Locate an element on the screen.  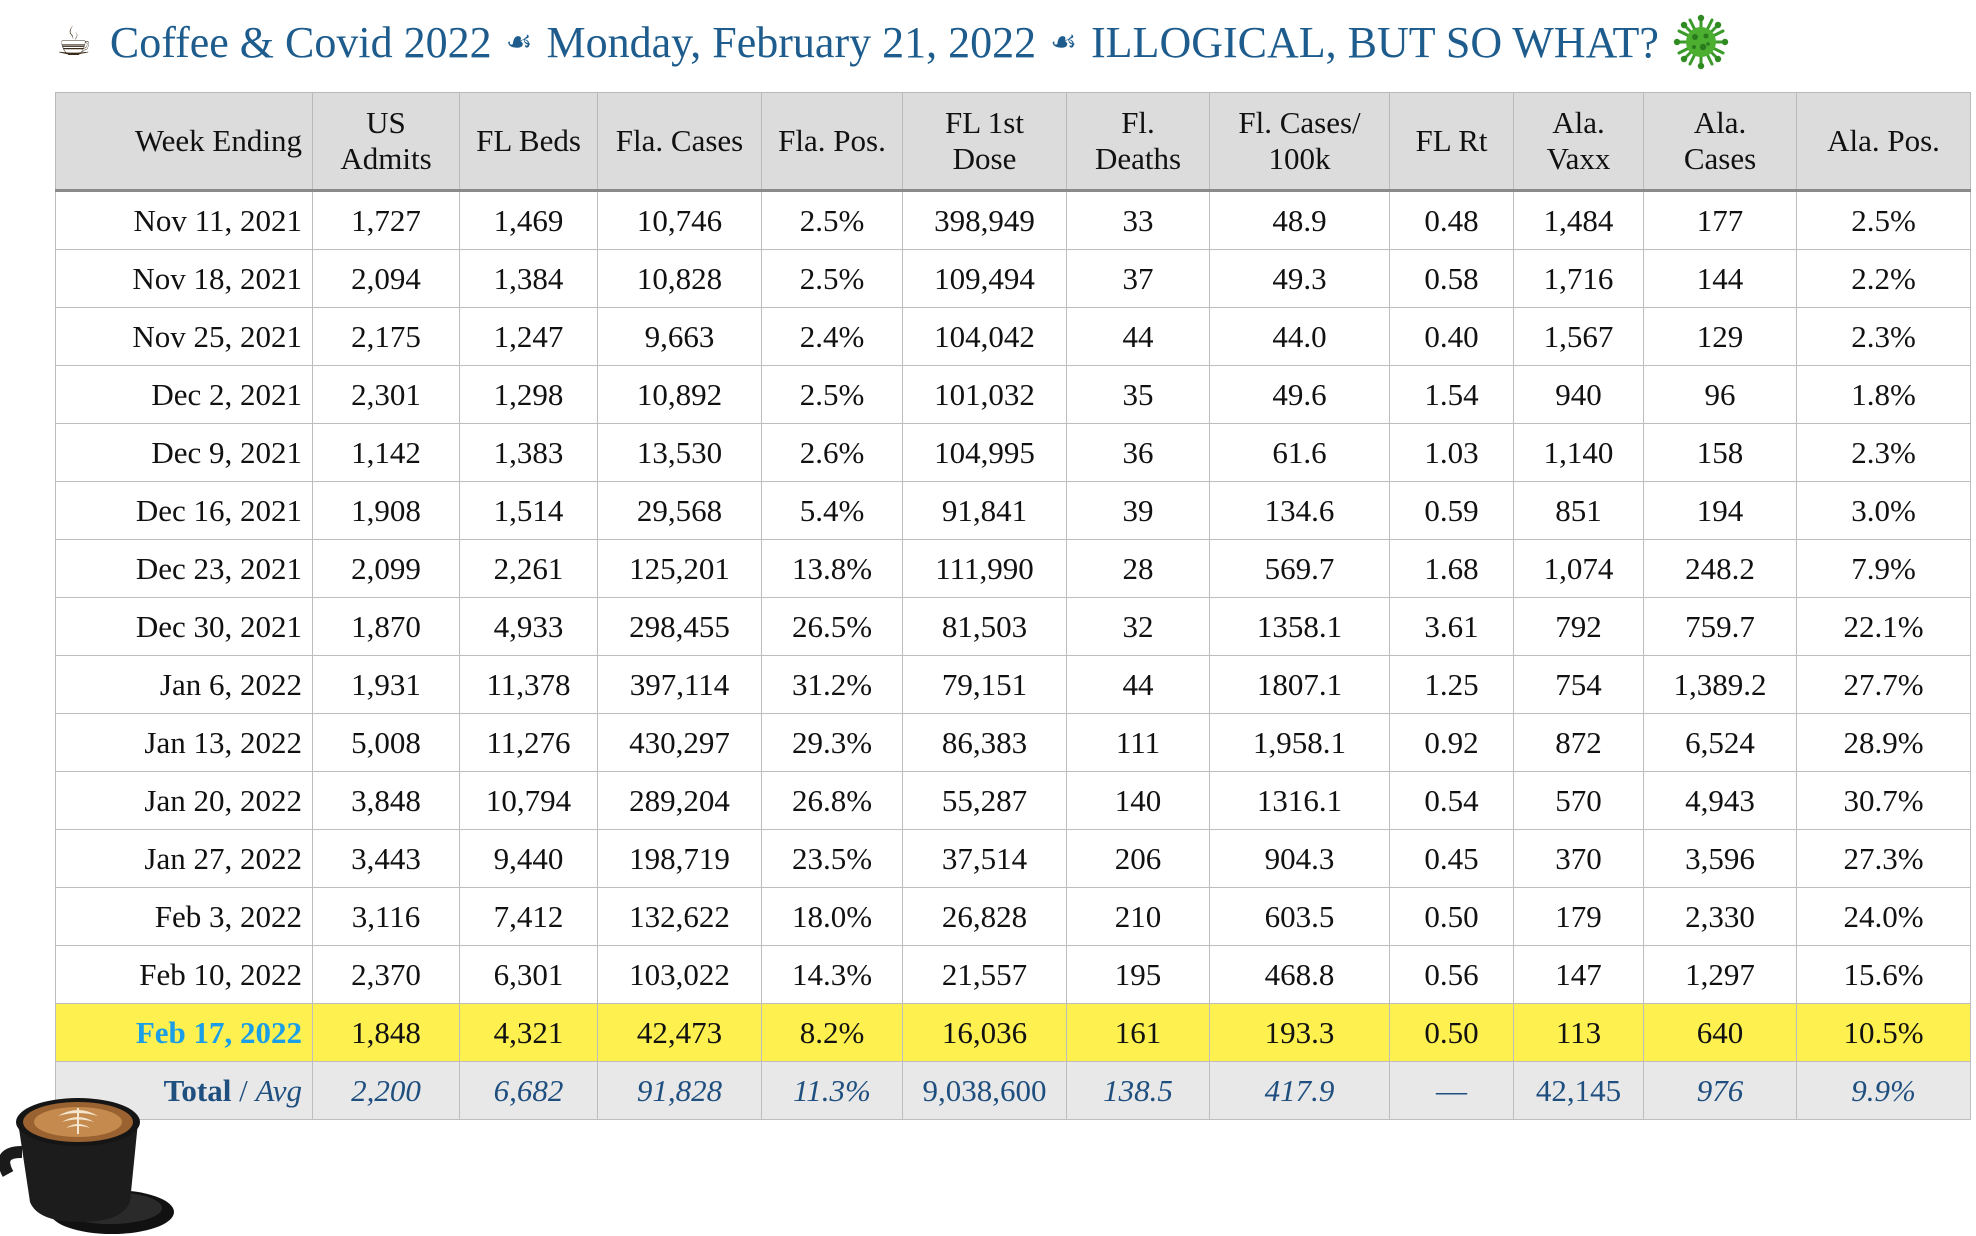
table-cell: 6,524 is located at coordinates (1720, 742).